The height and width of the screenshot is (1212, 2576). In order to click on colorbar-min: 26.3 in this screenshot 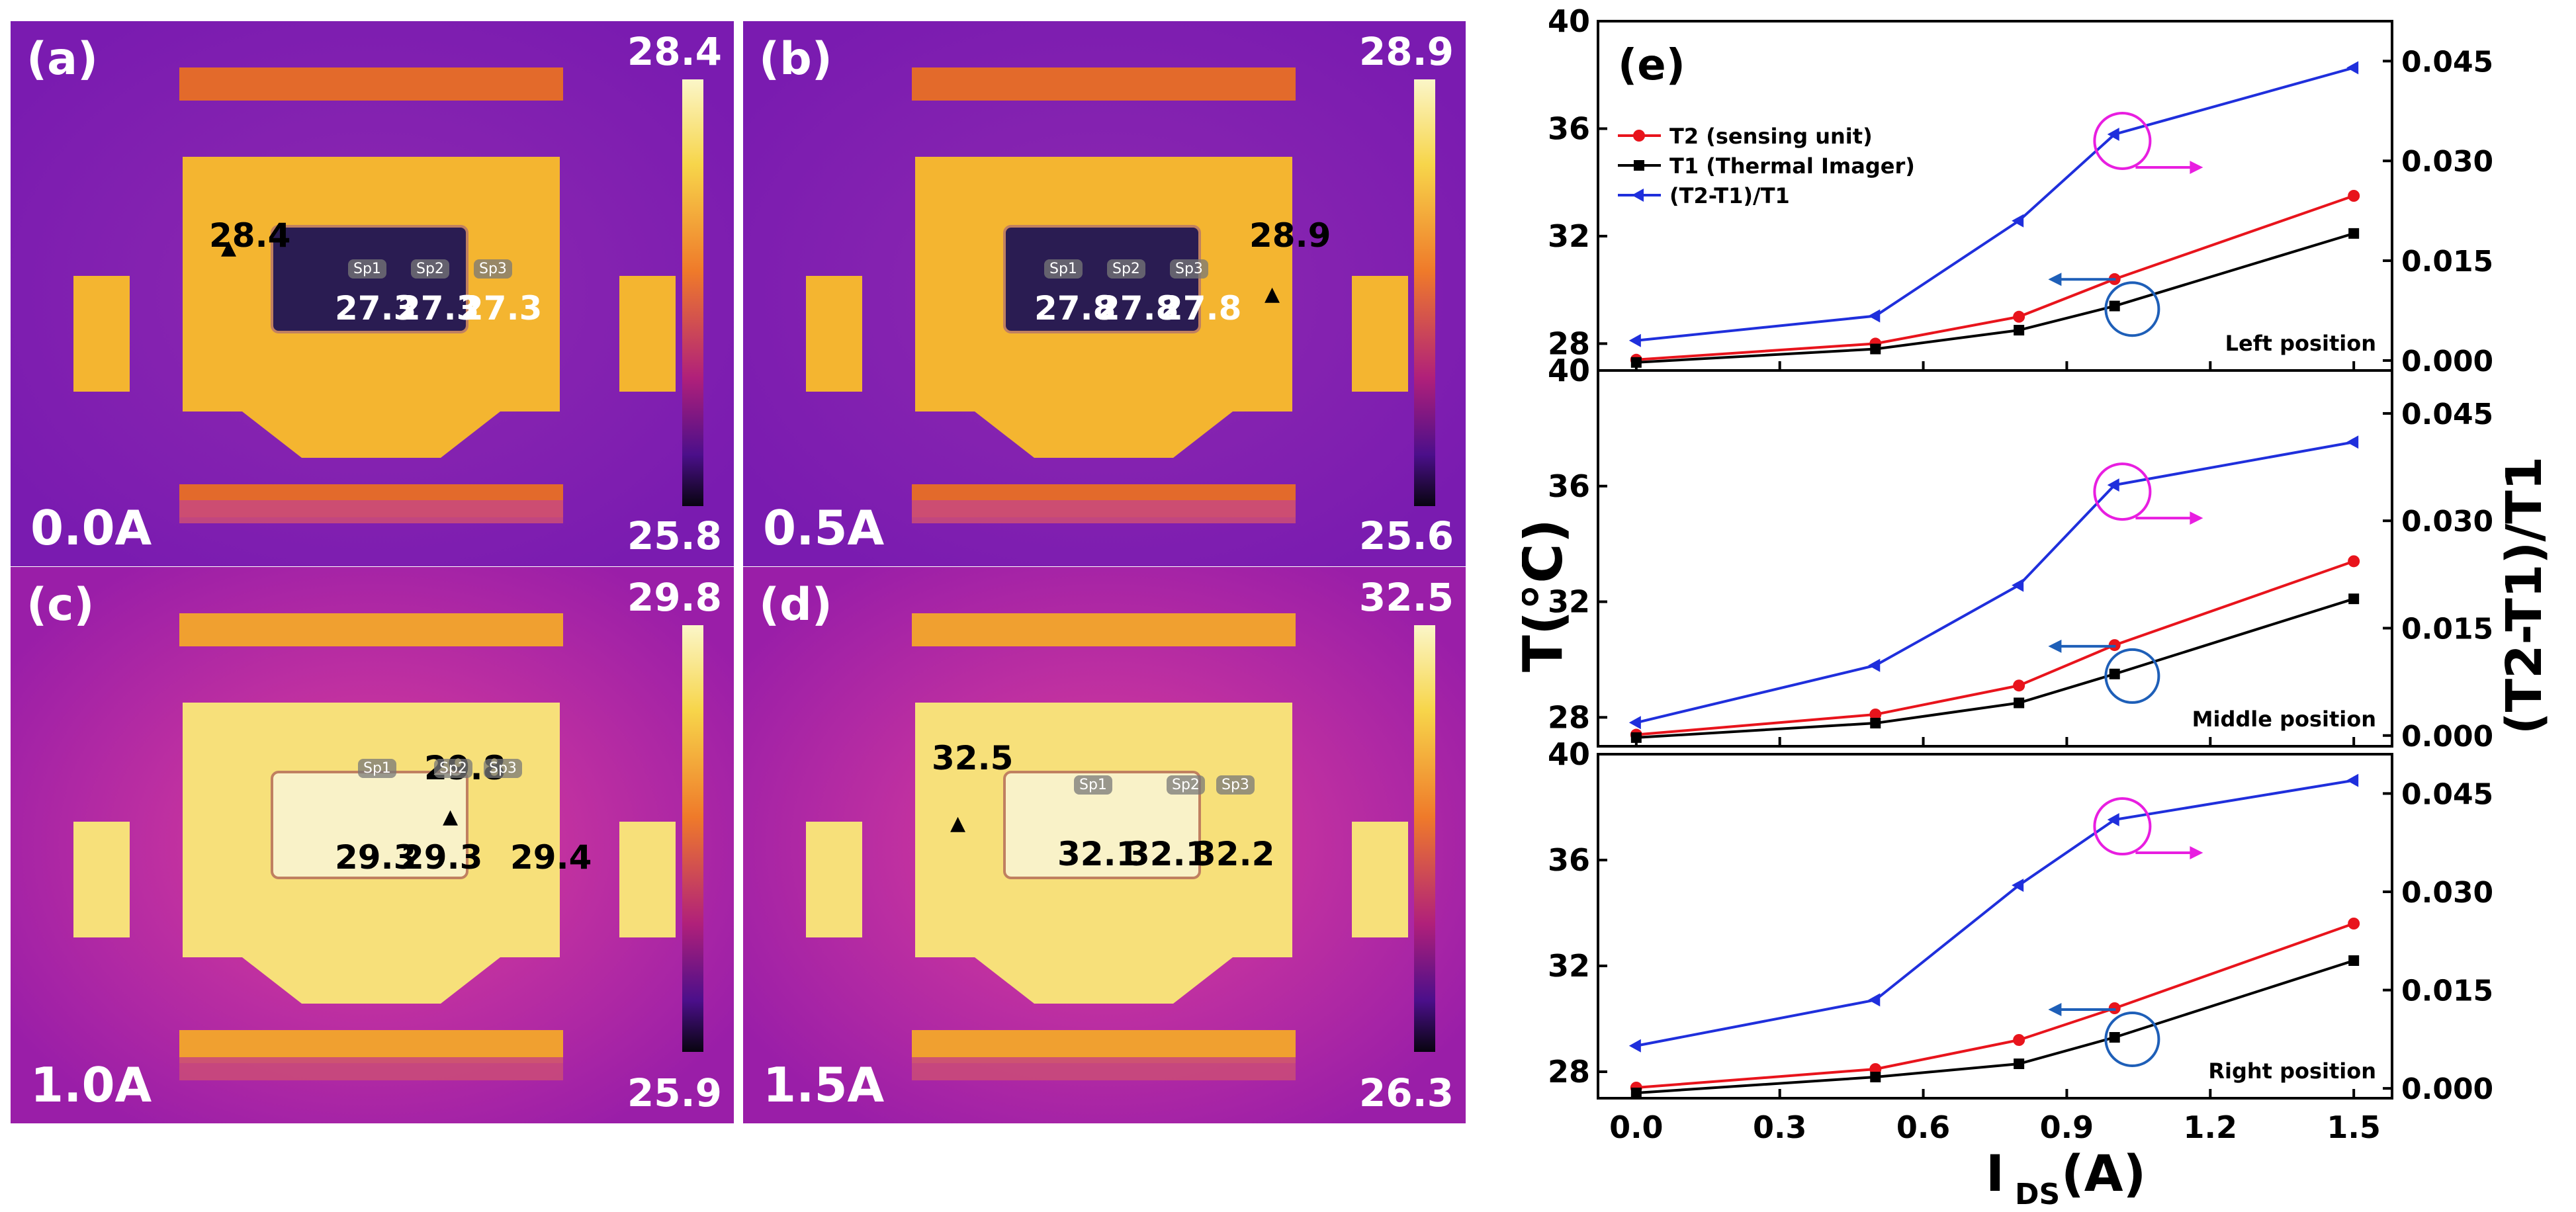, I will do `click(1406, 1092)`.